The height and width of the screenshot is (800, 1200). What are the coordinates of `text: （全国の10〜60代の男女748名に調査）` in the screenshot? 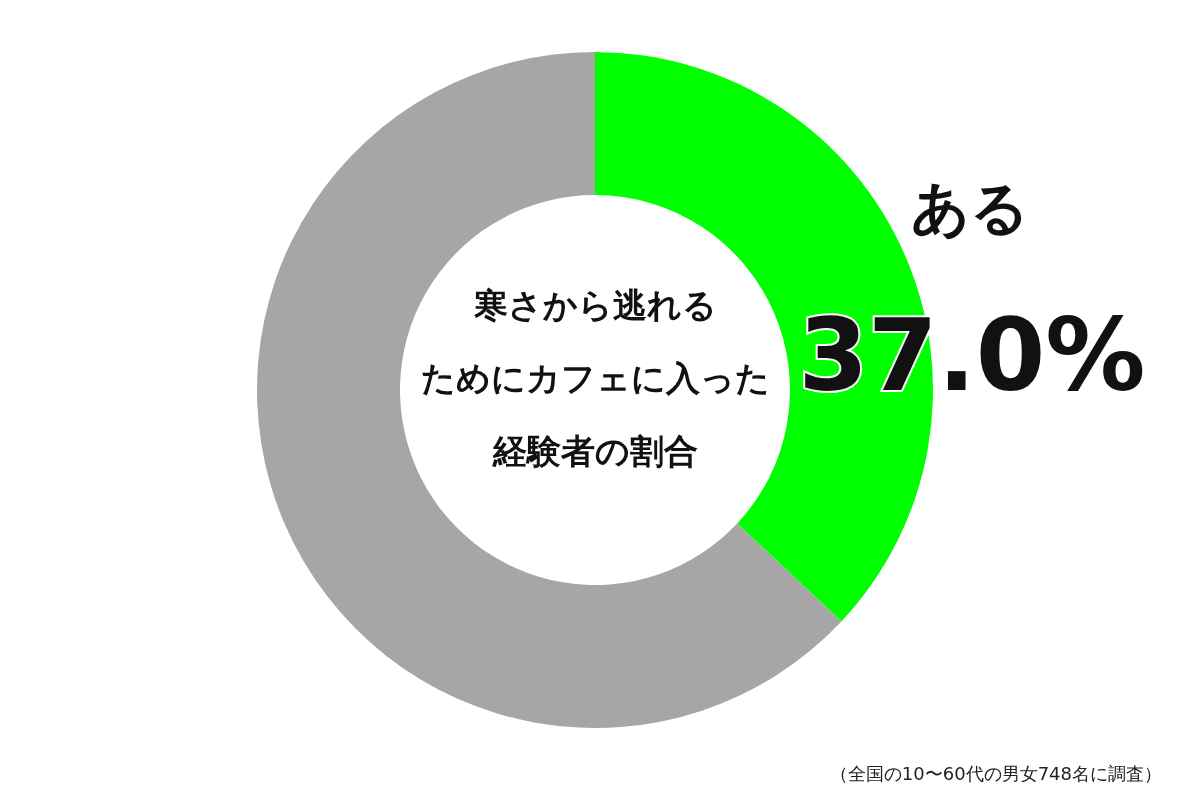 It's located at (995, 773).